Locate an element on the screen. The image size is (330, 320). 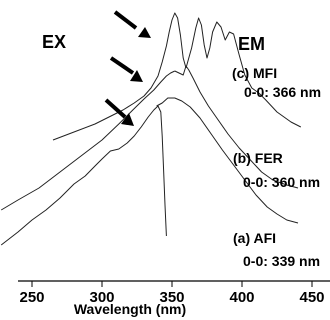
x-tick-label: 400 is located at coordinates (241, 297).